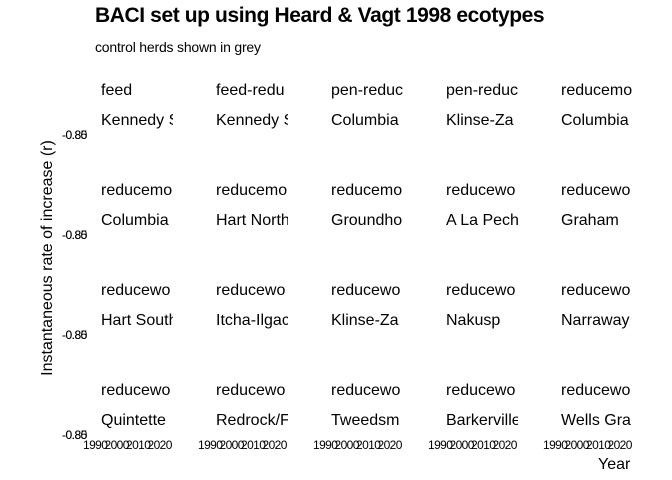  I want to click on x-axis-label: Year, so click(614, 464).